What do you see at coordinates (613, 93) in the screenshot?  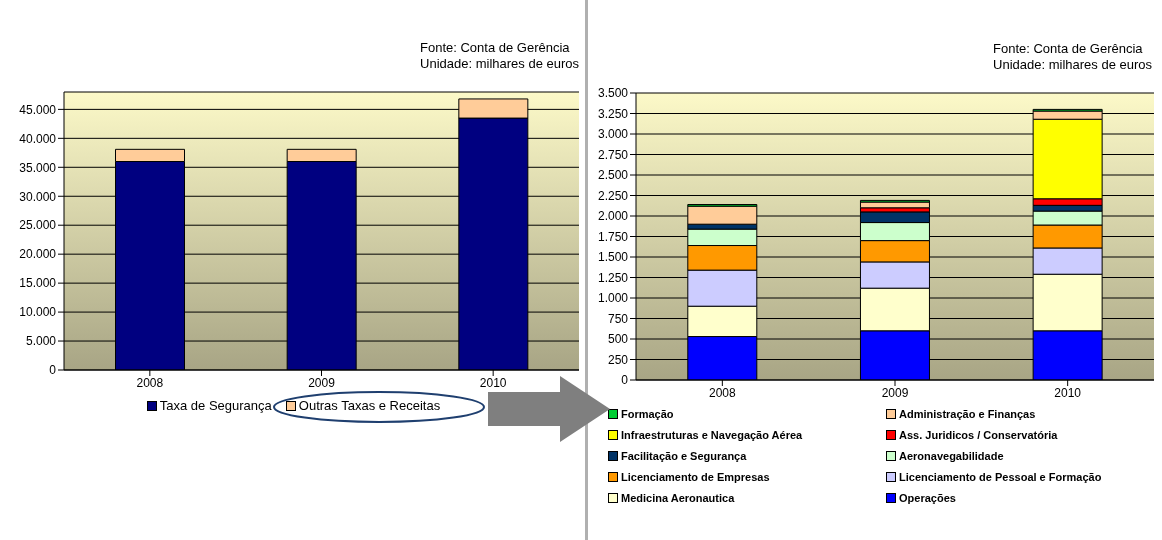 I see `y-tick-label: 3.500` at bounding box center [613, 93].